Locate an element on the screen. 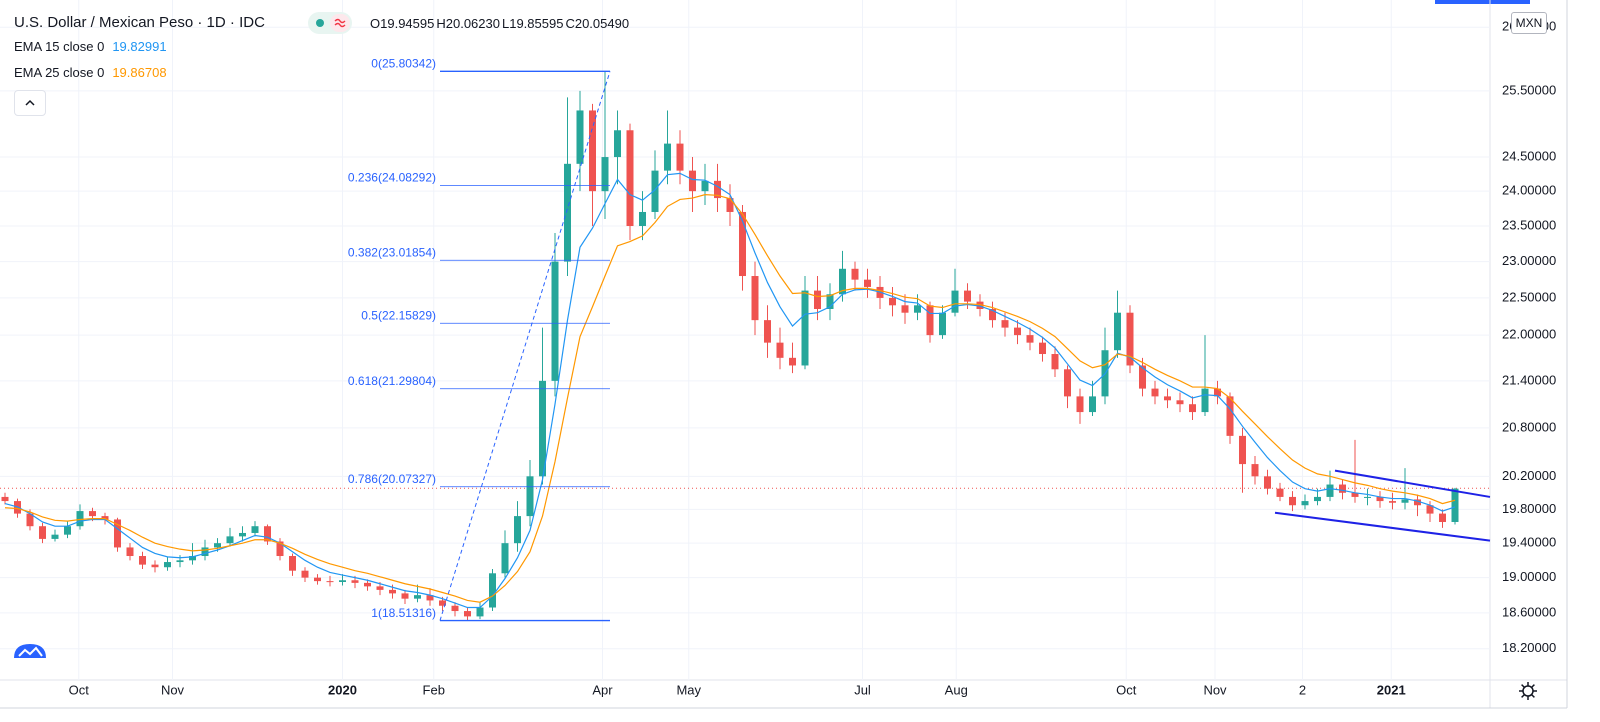 This screenshot has height=722, width=1600. trendline is located at coordinates (1382, 526).